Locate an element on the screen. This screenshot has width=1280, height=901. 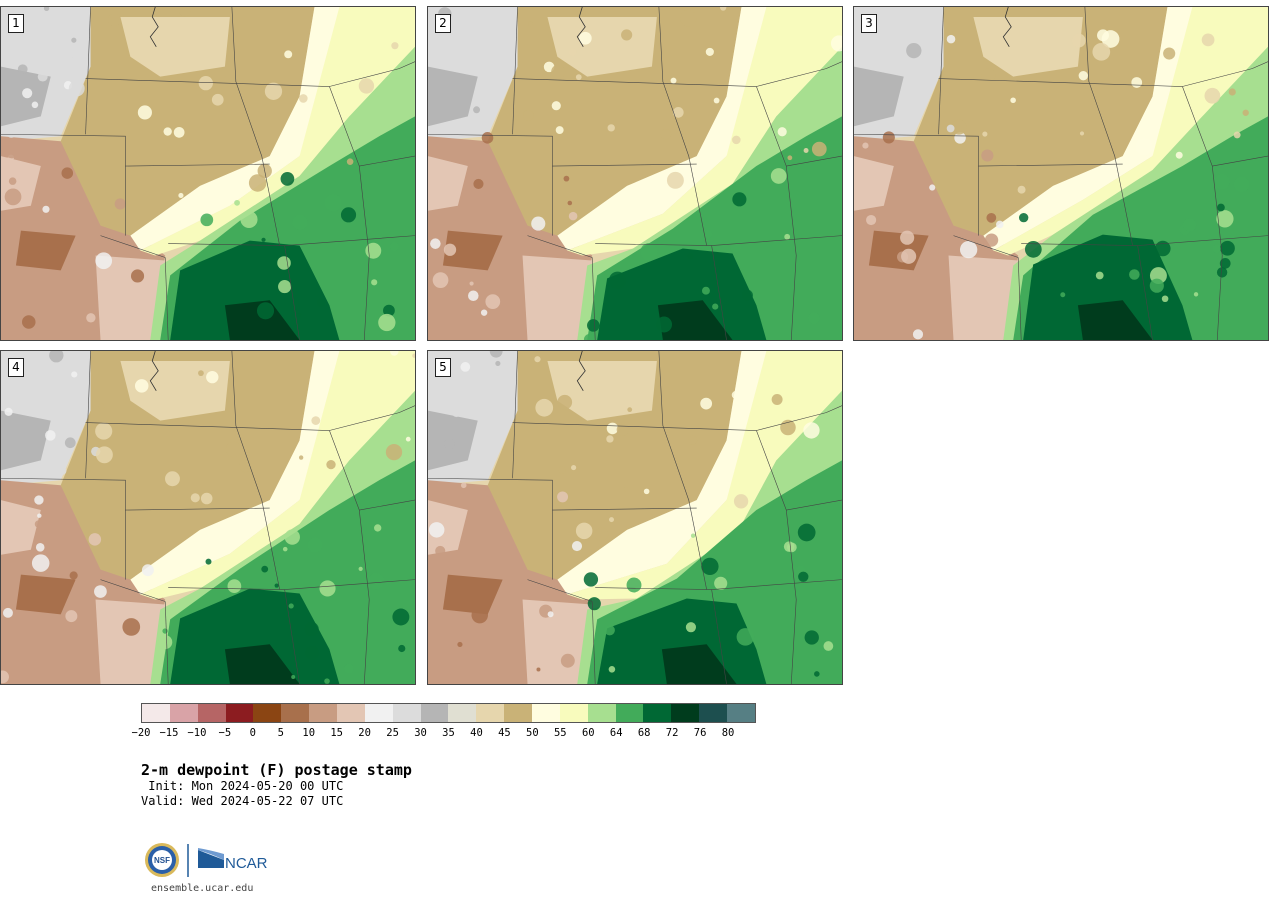
member-panel-5: 5 is located at coordinates (635, 517).